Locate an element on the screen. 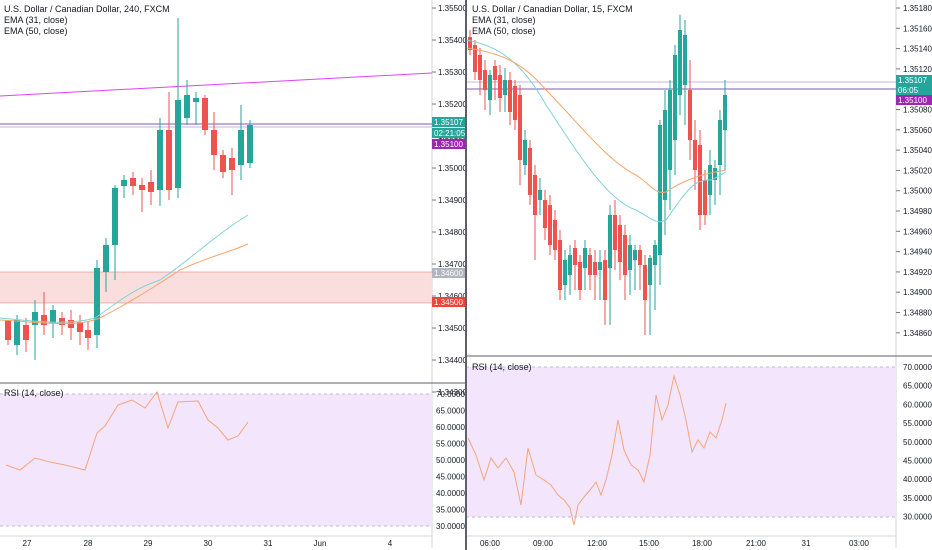  left-support-zone is located at coordinates (216, 287).